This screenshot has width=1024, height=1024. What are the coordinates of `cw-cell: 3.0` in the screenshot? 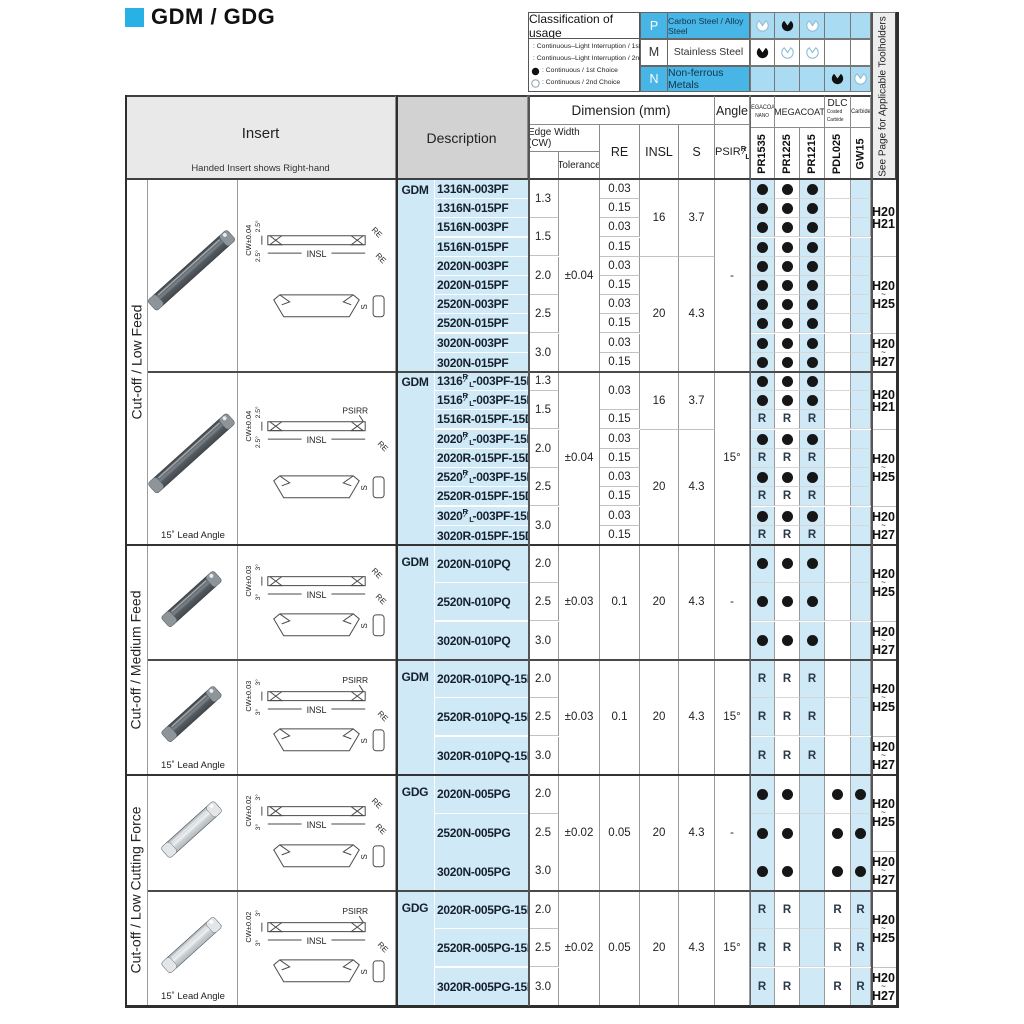 It's located at (543, 641).